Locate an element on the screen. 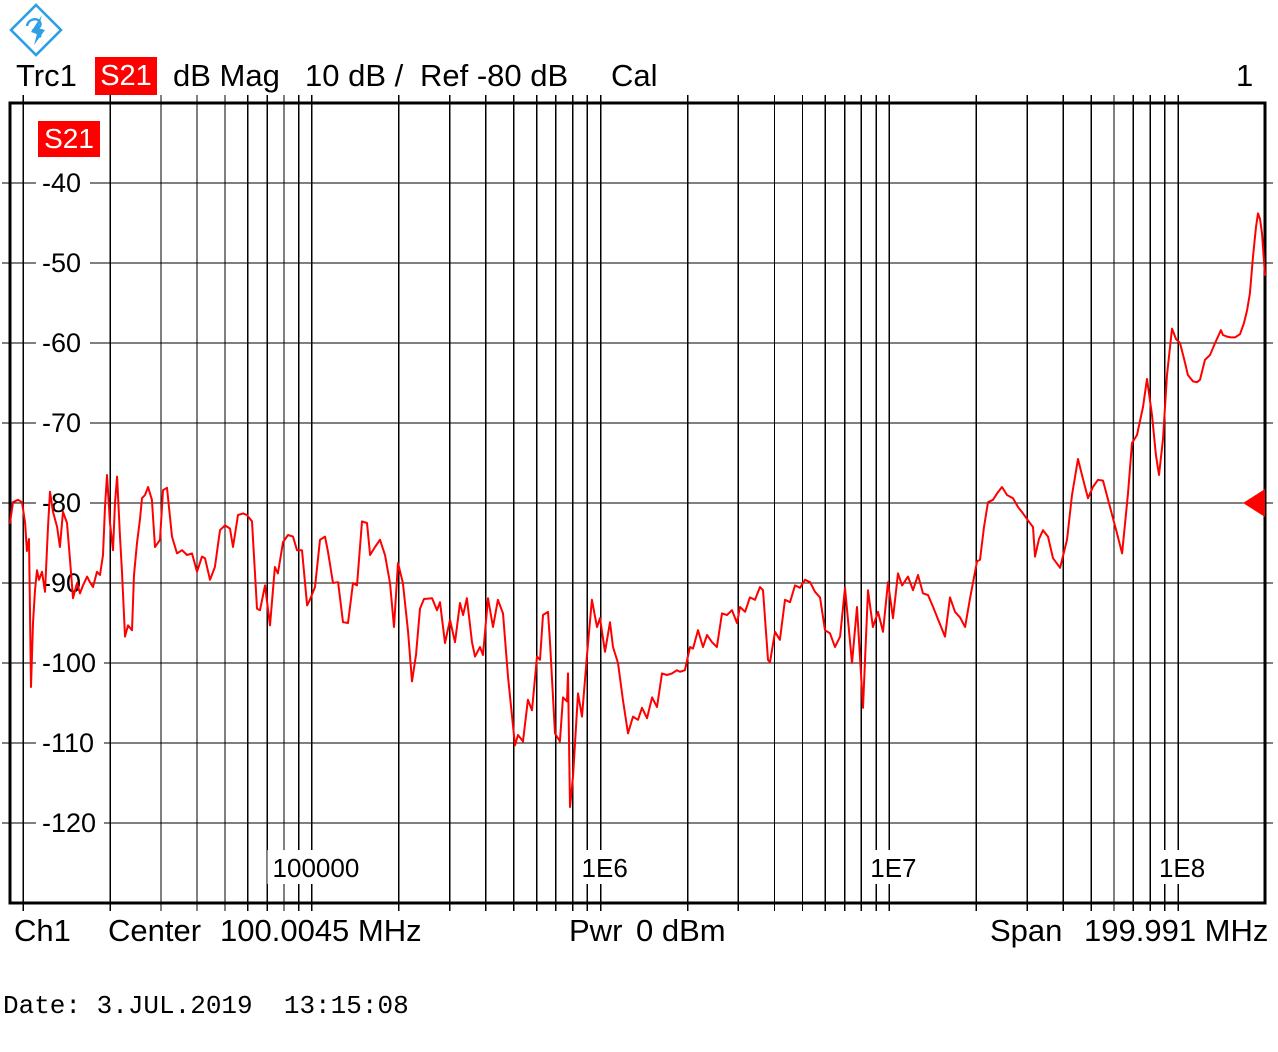 The width and height of the screenshot is (1278, 1052). rs-logo is located at coordinates (36, 30).